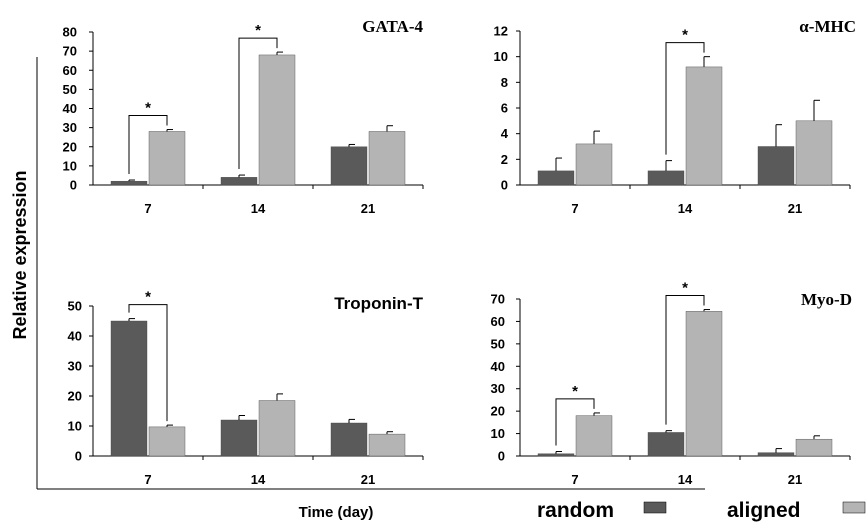 The width and height of the screenshot is (866, 525). What do you see at coordinates (826, 299) in the screenshot?
I see `panel-title: Myo-D` at bounding box center [826, 299].